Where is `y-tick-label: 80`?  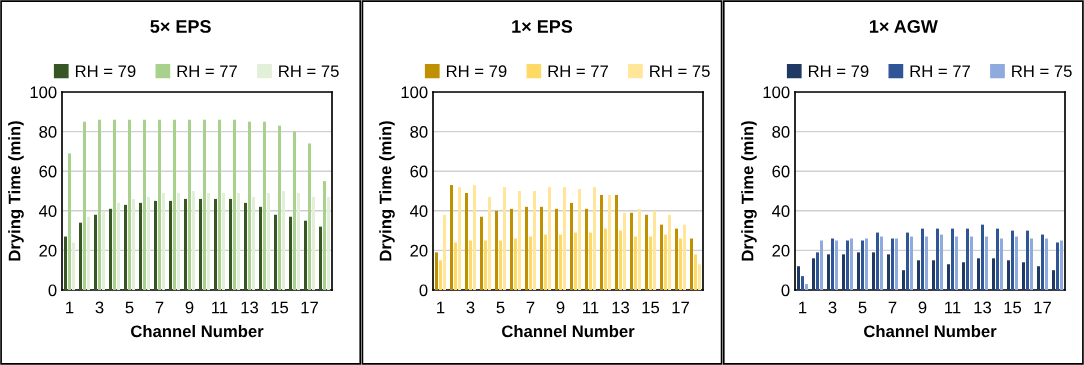
y-tick-label: 80 is located at coordinates (781, 132).